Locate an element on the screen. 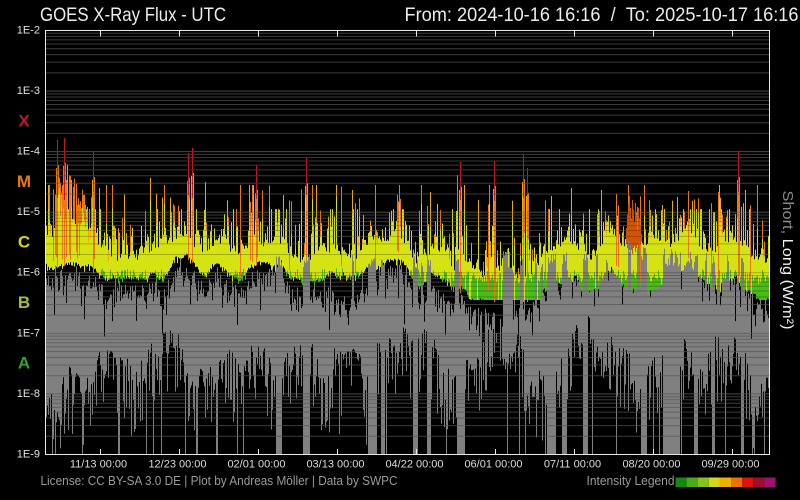  svg-text: 04/22 00:00 is located at coordinates (414, 465).